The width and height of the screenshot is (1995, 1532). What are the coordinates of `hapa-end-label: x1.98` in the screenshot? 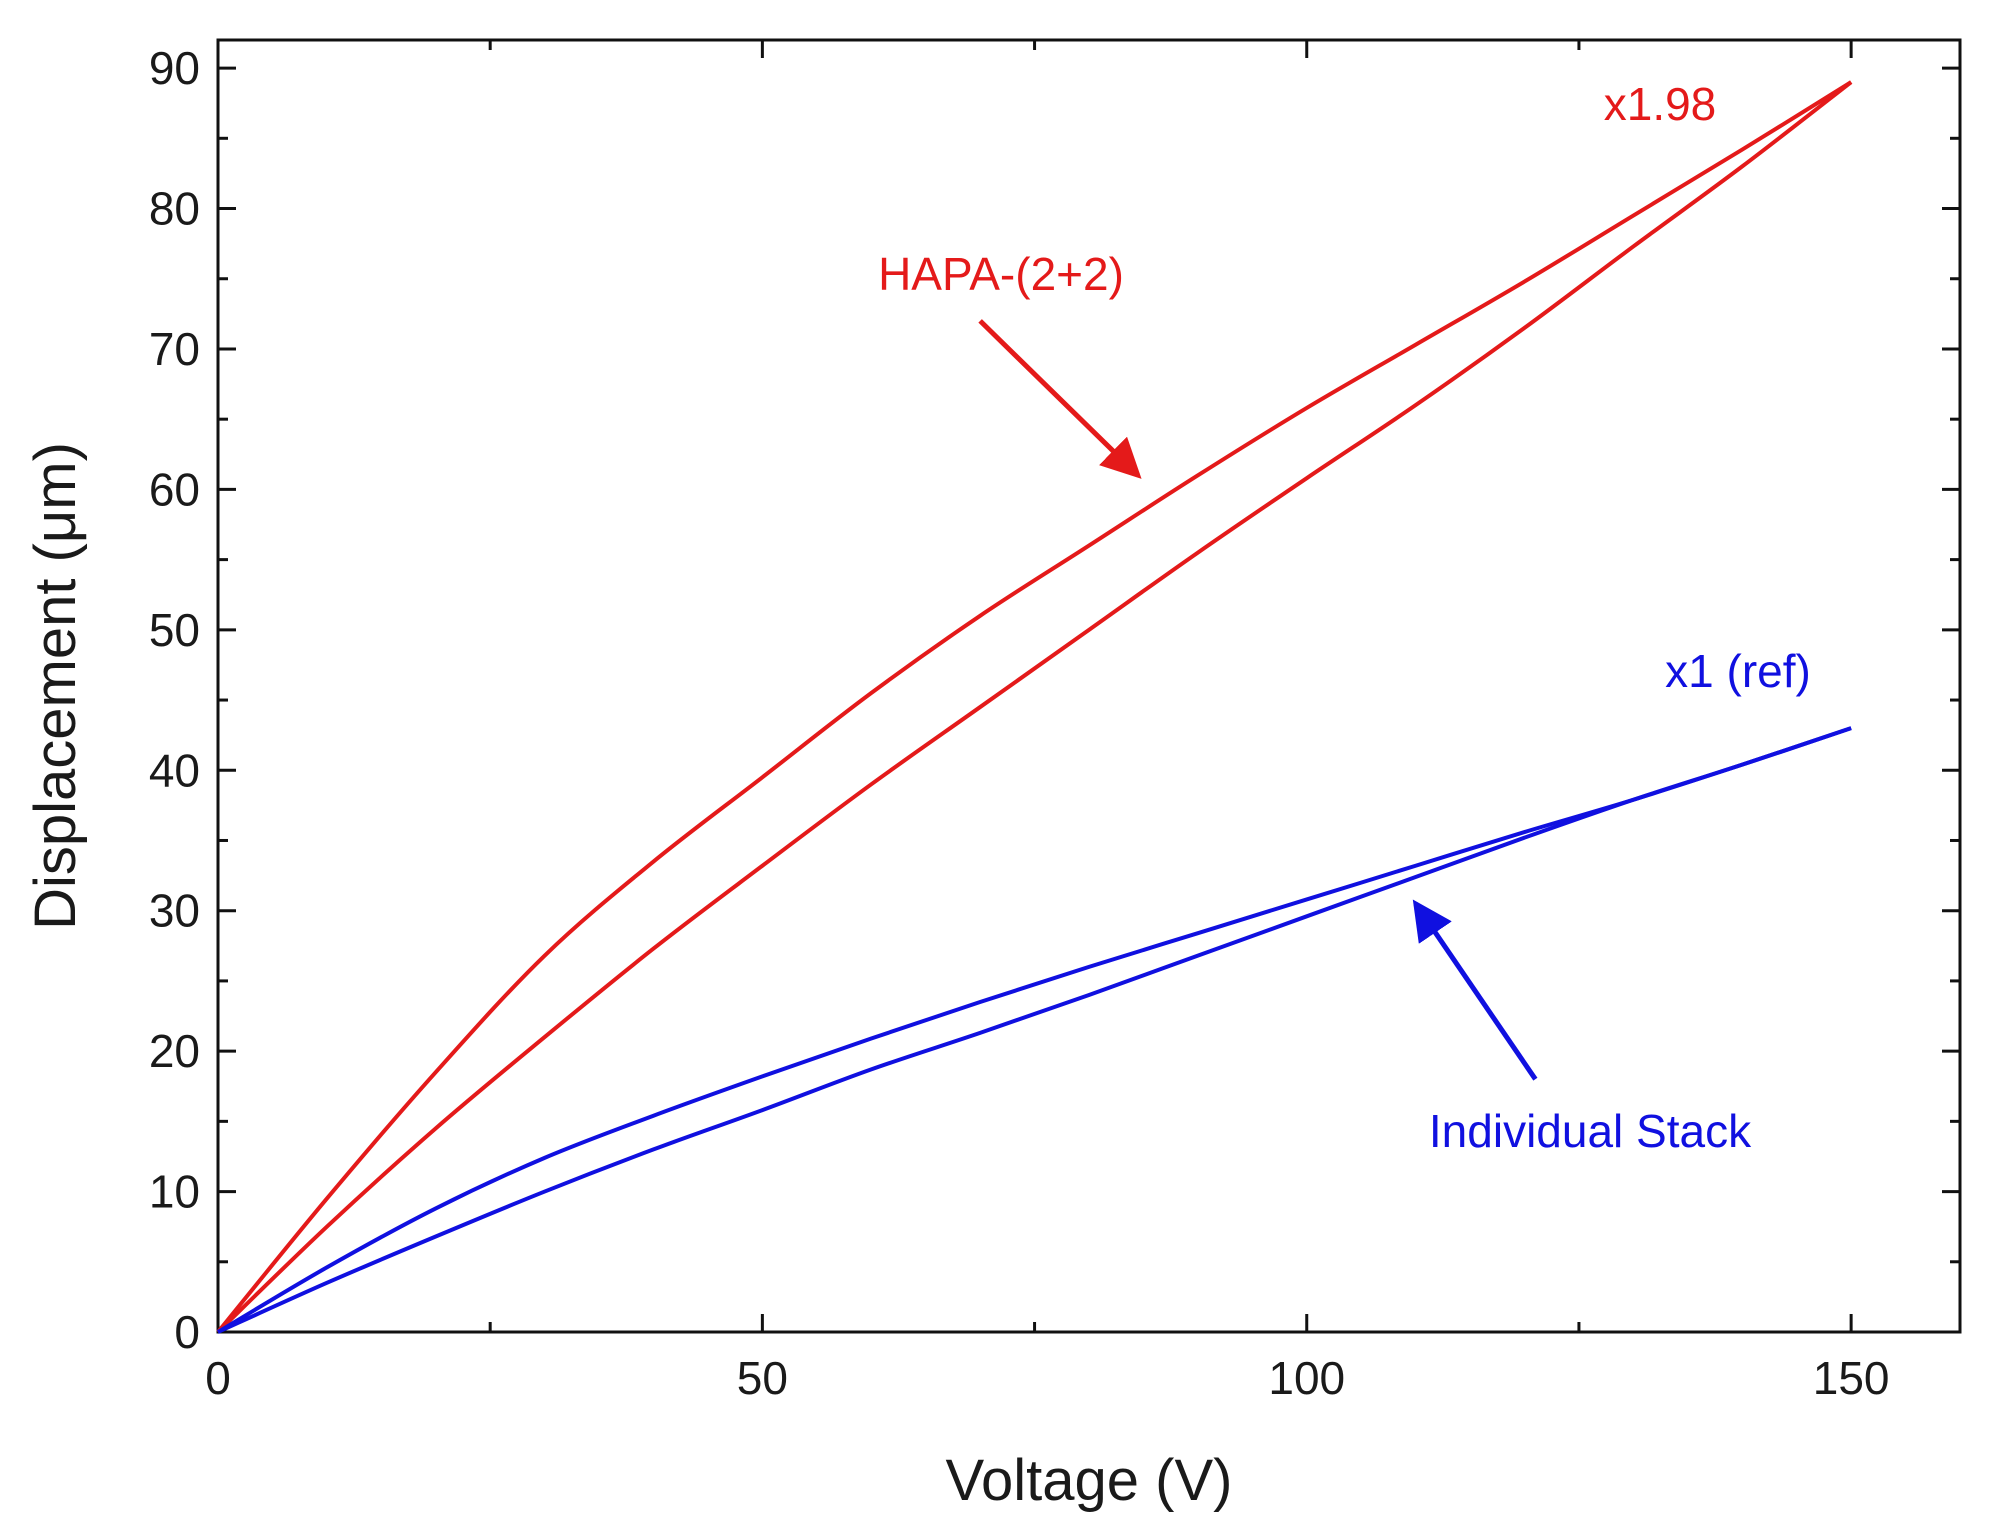 It's located at (1660, 104).